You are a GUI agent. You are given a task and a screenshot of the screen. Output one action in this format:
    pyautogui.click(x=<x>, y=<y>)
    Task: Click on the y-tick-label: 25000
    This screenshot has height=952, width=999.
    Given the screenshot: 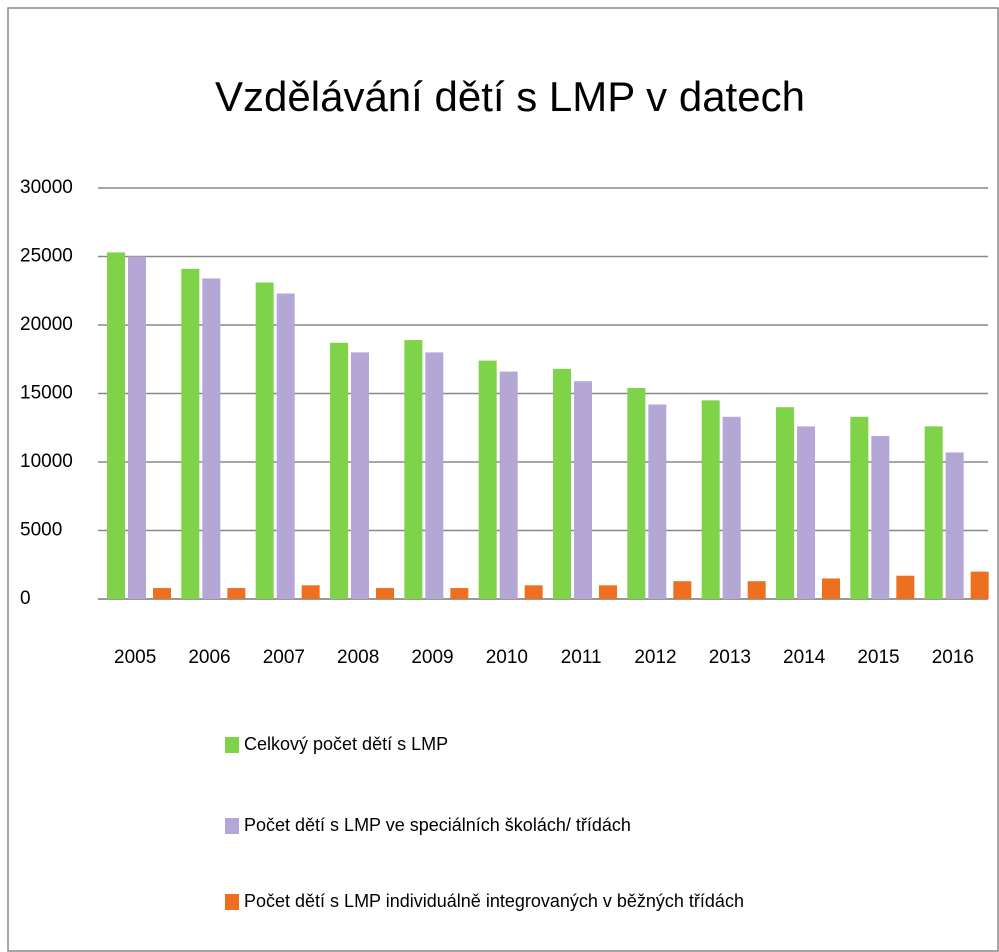 What is the action you would take?
    pyautogui.click(x=46, y=256)
    